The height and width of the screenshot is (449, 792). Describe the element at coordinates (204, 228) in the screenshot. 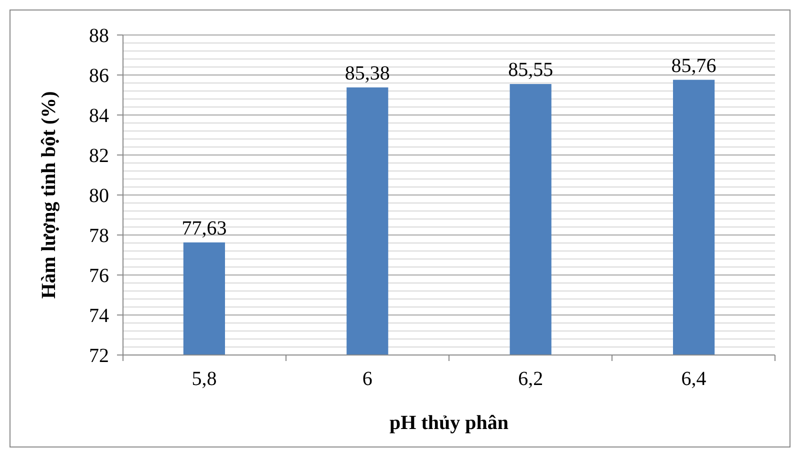

I see `data-label: 77,63` at that location.